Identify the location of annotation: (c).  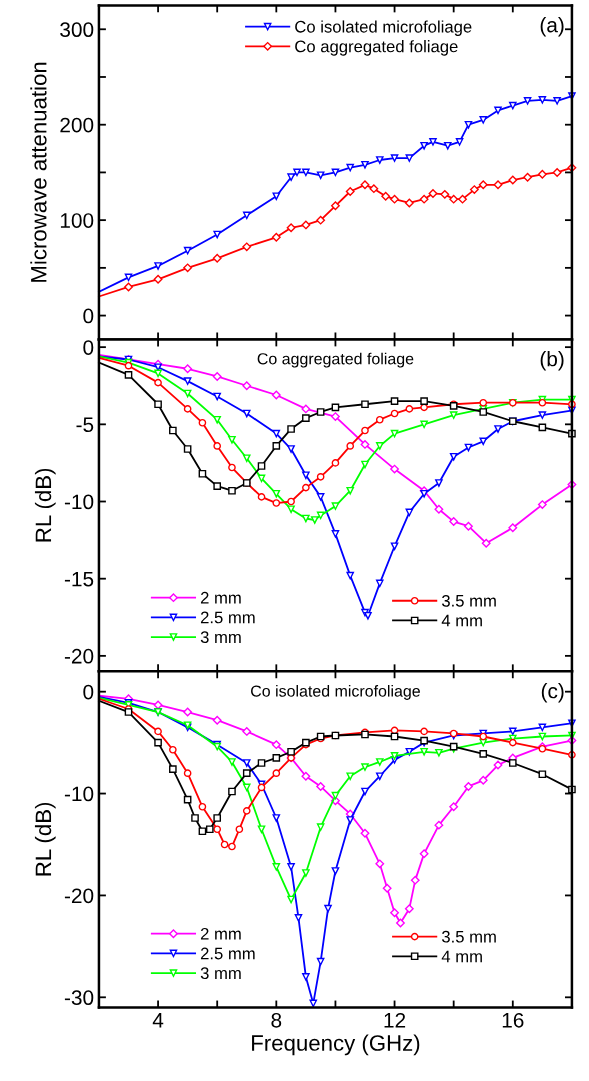
(552, 693).